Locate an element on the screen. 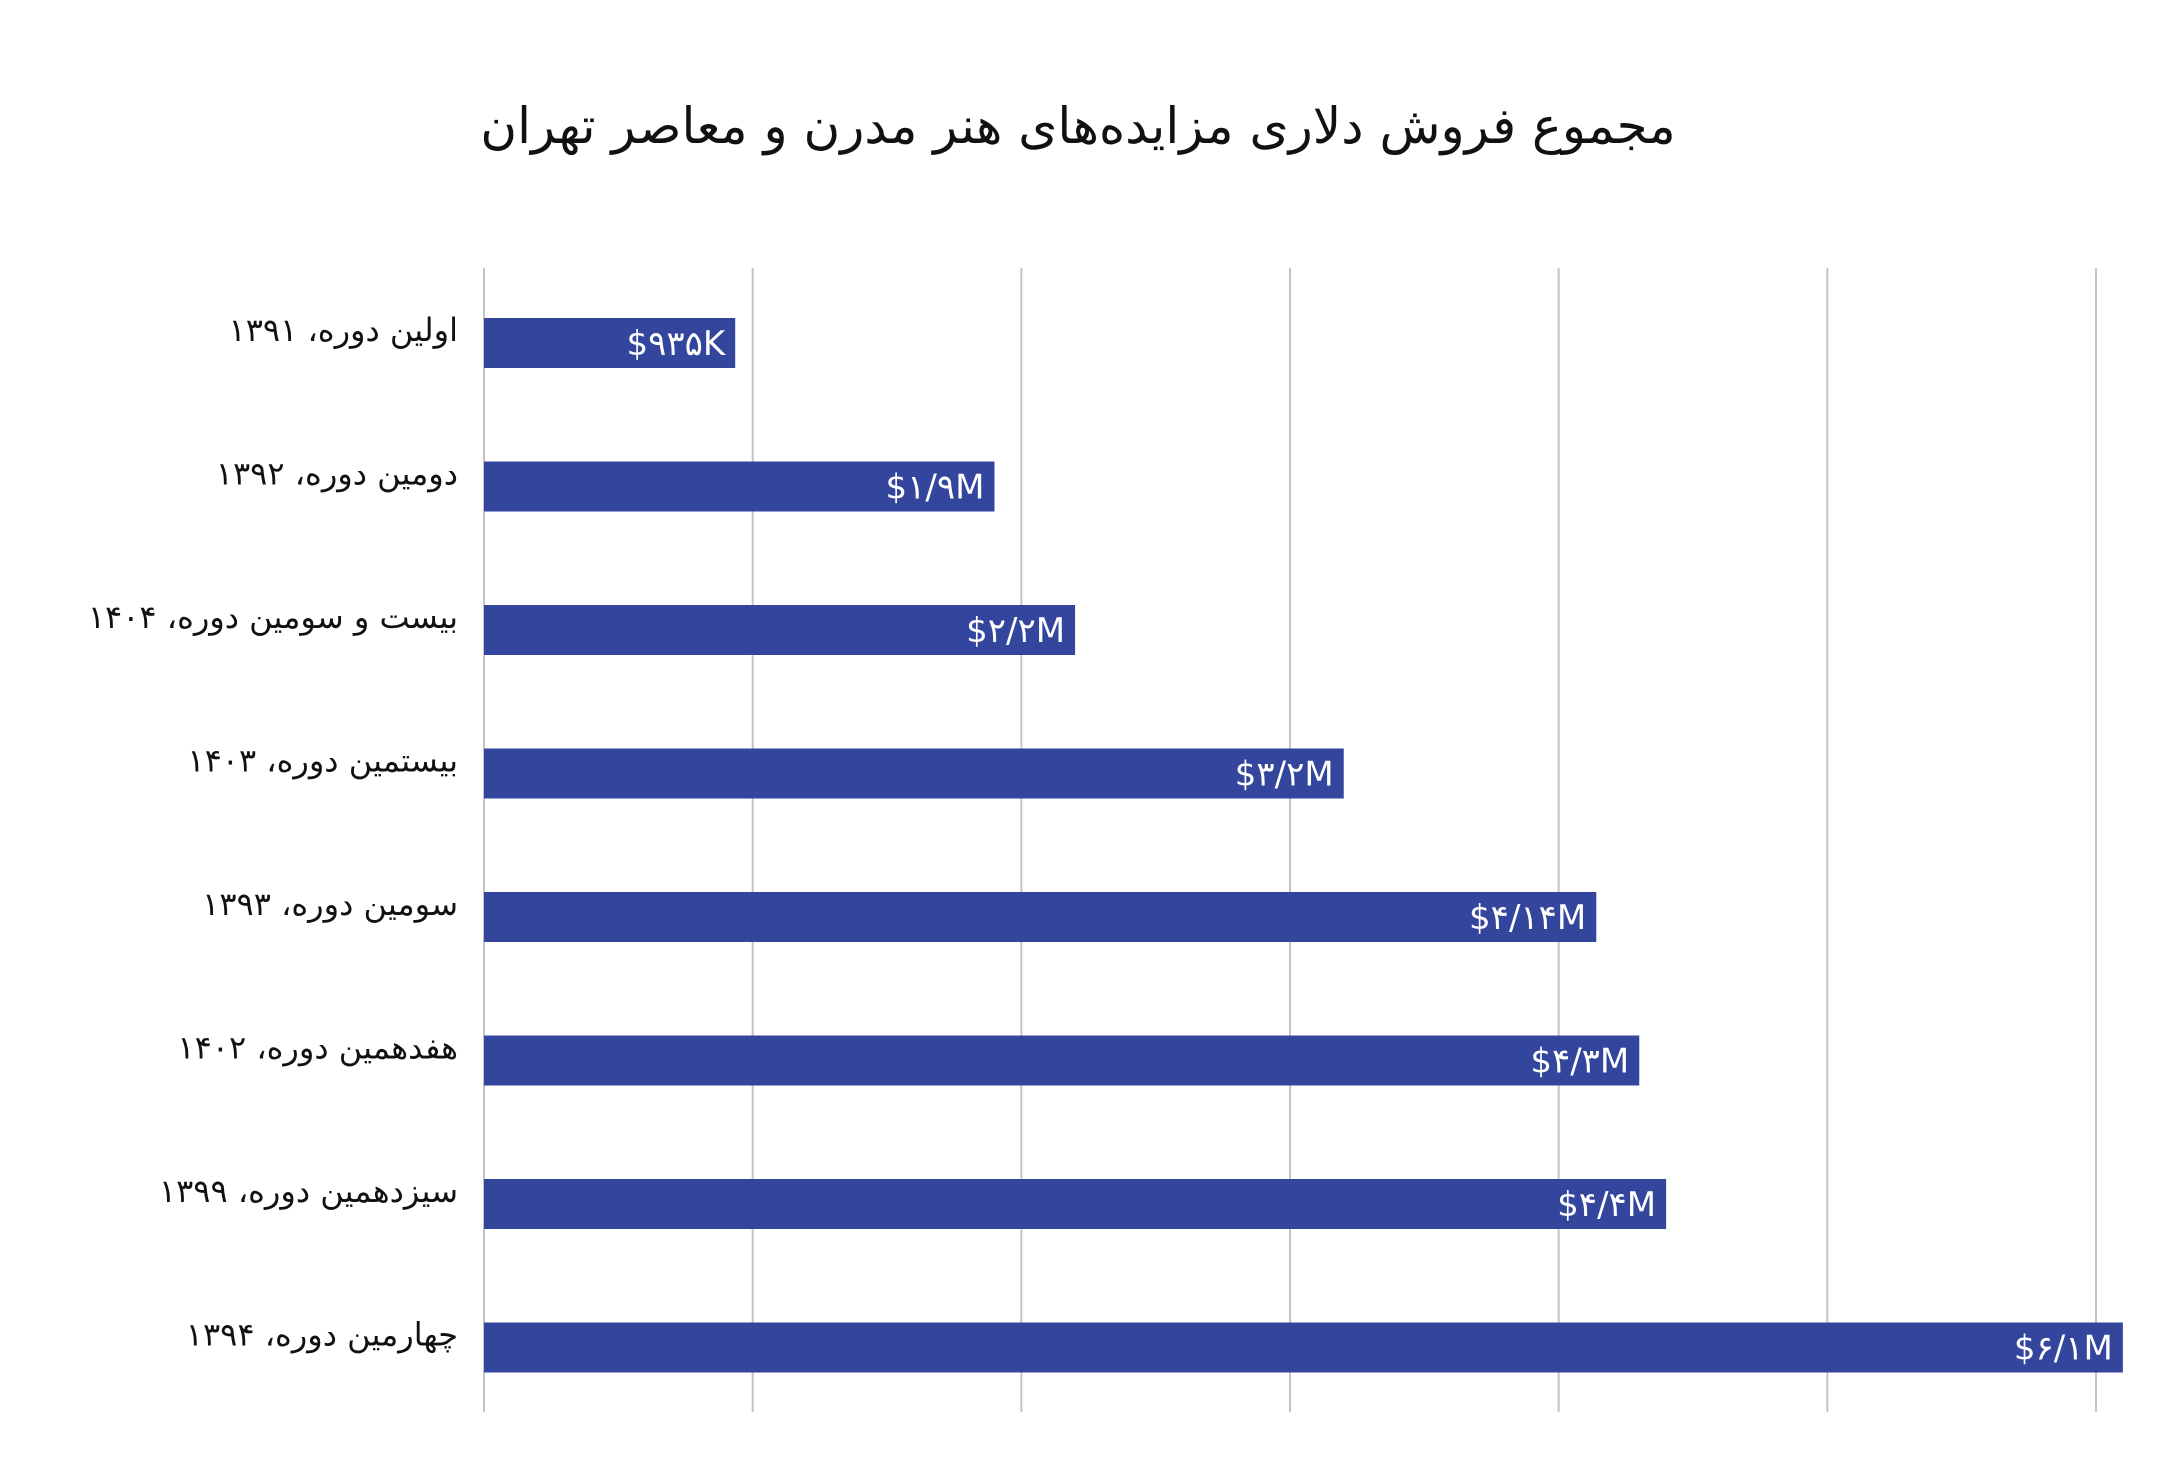 This screenshot has height=1468, width=2159. data-label: $۶/۱M is located at coordinates (2063, 1349).